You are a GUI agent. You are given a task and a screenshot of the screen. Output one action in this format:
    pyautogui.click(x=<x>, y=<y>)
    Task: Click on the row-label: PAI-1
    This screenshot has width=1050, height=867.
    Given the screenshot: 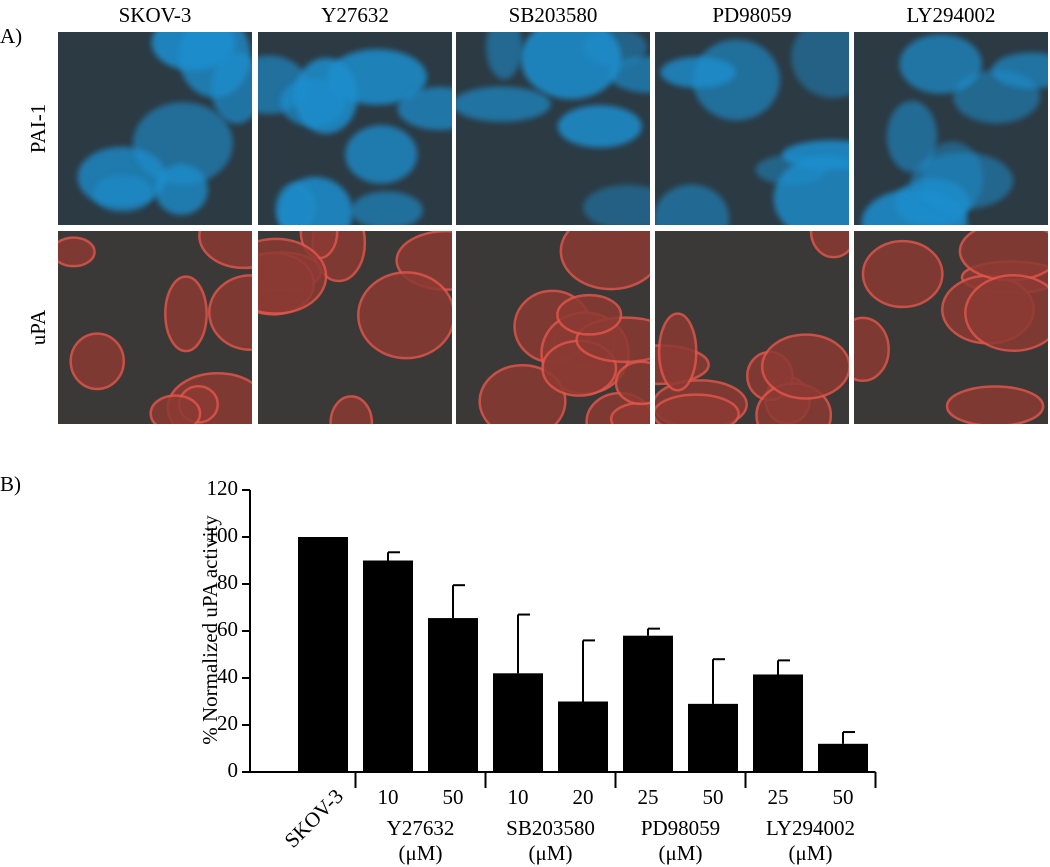 What is the action you would take?
    pyautogui.click(x=38, y=128)
    